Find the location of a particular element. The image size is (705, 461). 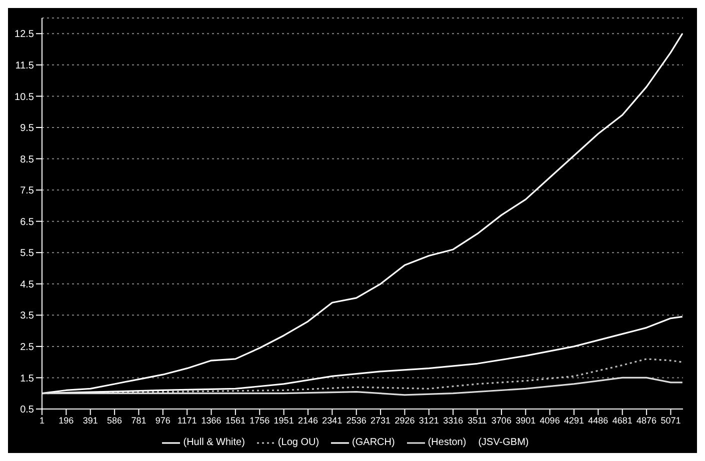

y-tick-label: 2.5 is located at coordinates (27, 347).